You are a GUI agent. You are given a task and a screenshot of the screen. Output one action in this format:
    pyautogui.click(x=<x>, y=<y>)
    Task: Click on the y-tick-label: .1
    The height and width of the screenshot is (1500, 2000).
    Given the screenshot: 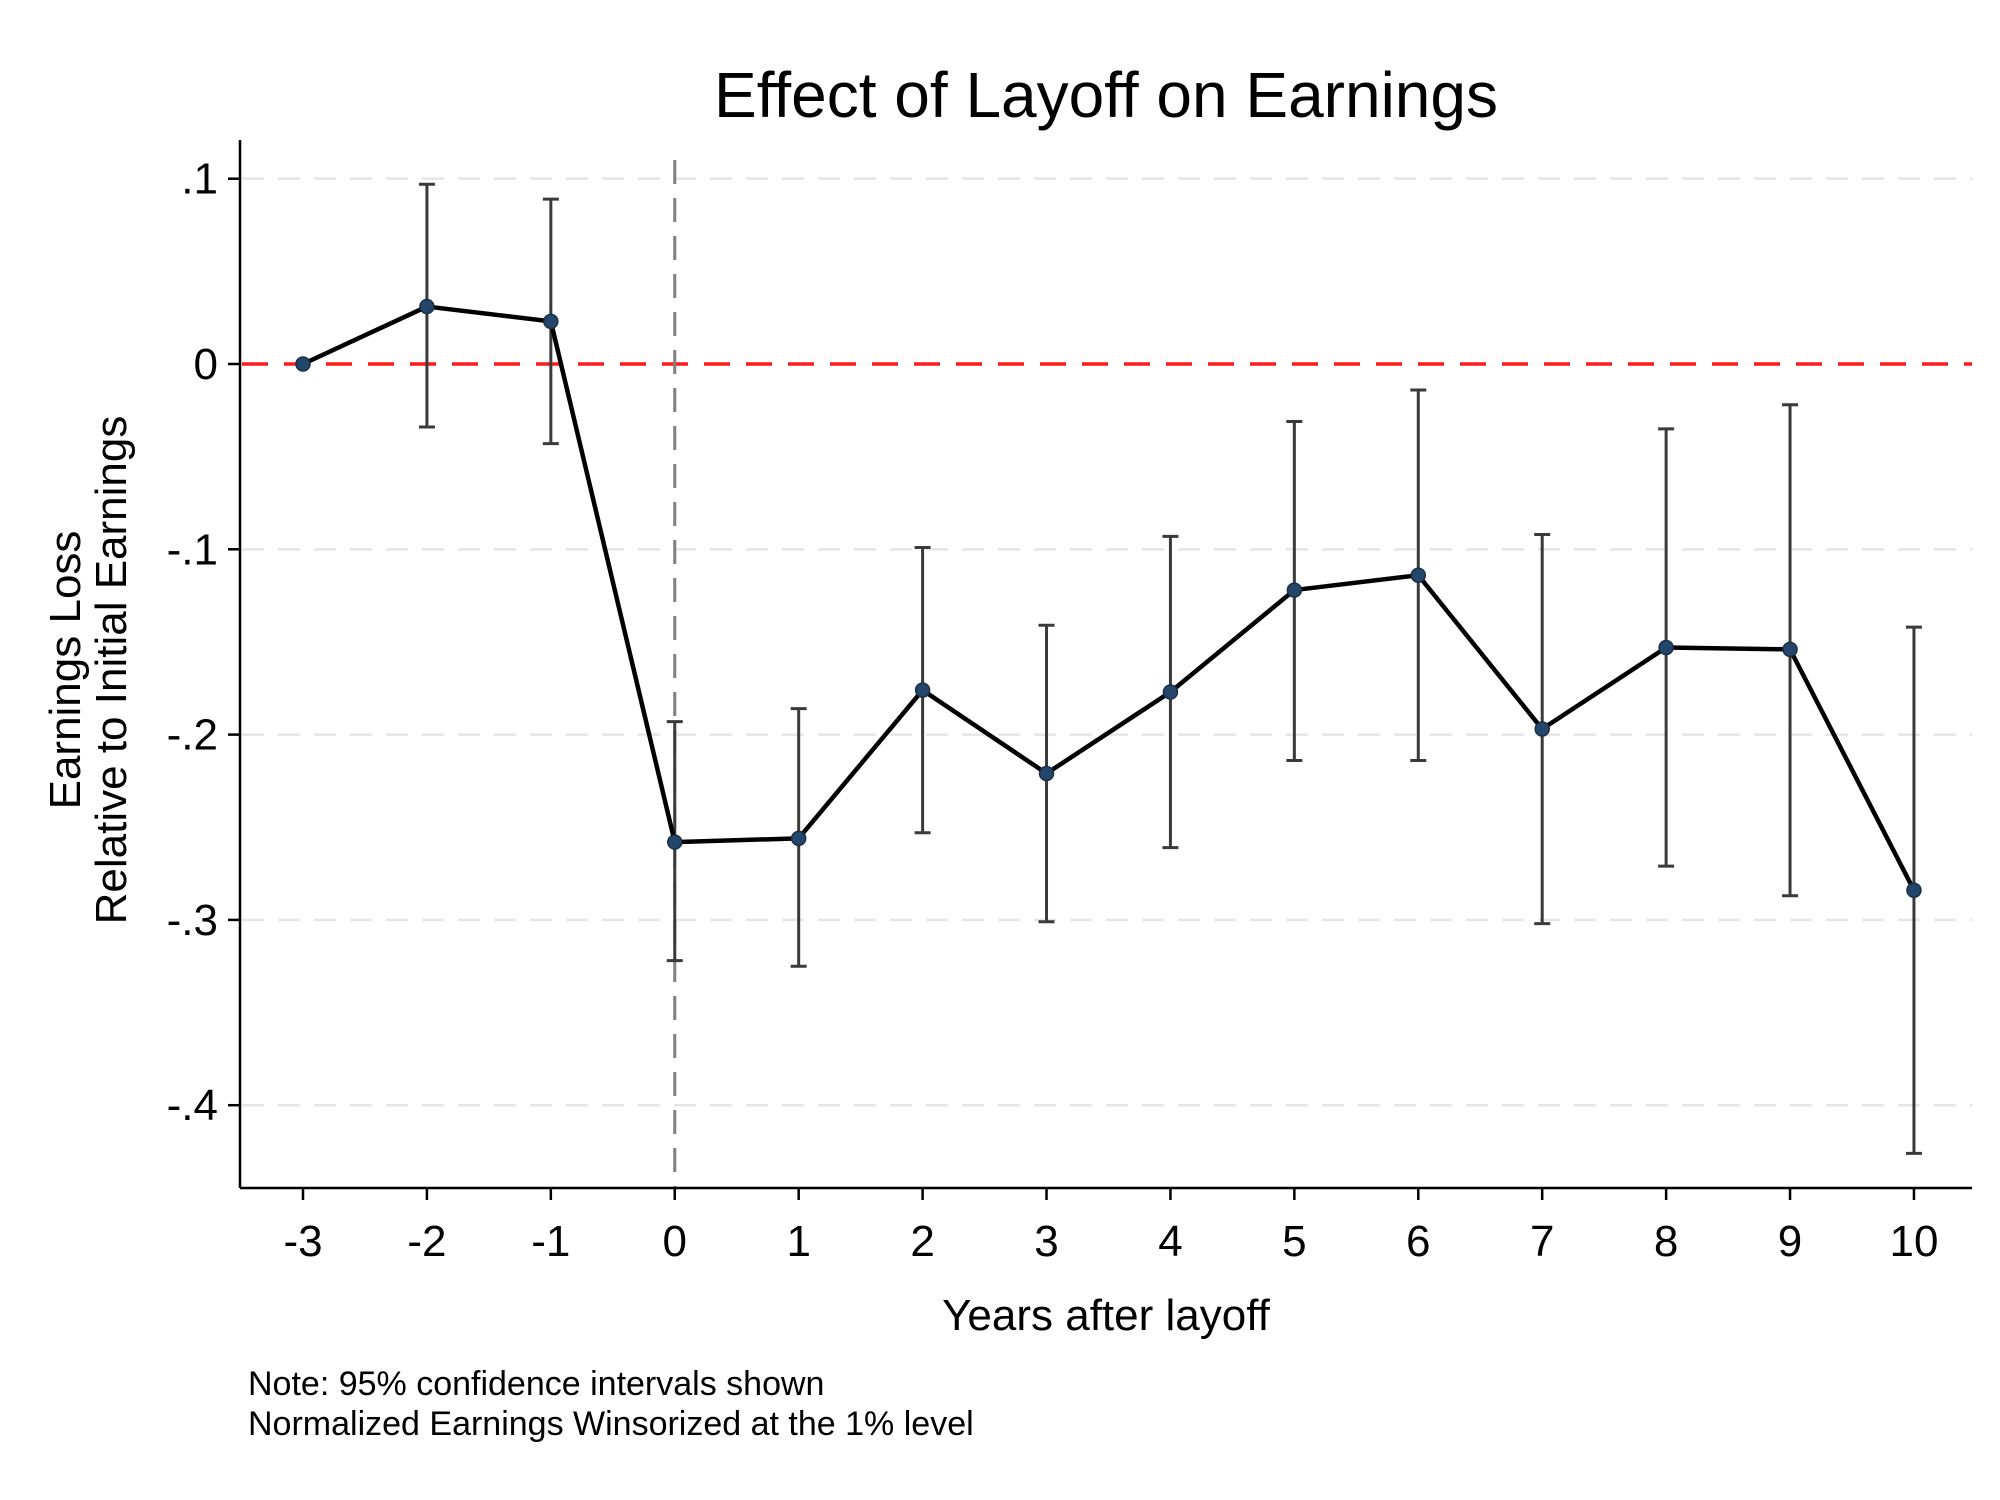 What is the action you would take?
    pyautogui.click(x=199, y=179)
    